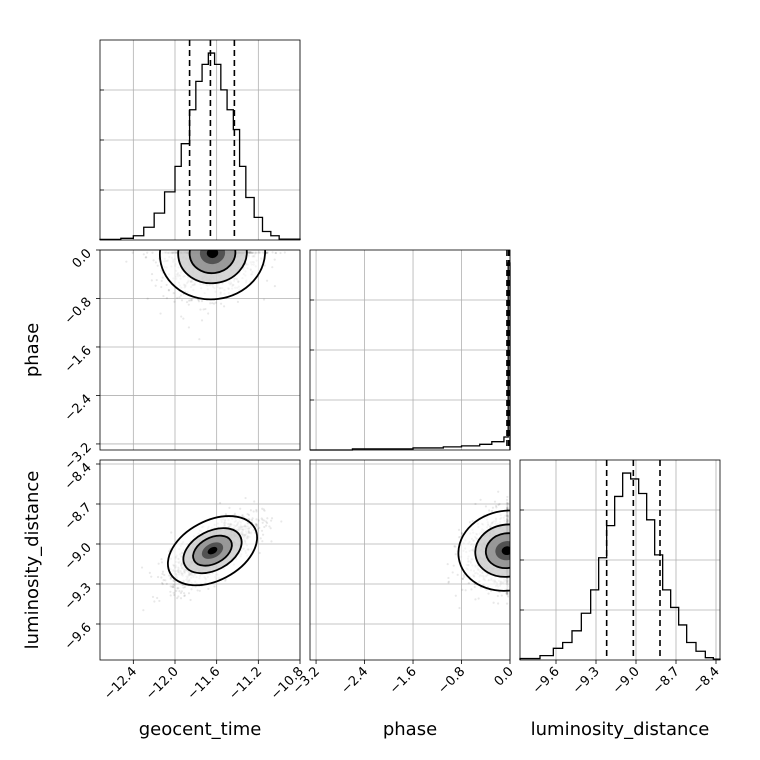 Image resolution: width=760 pixels, height=760 pixels. What do you see at coordinates (78, 359) in the screenshot?
I see `ytick-label-phase-2: −1.6` at bounding box center [78, 359].